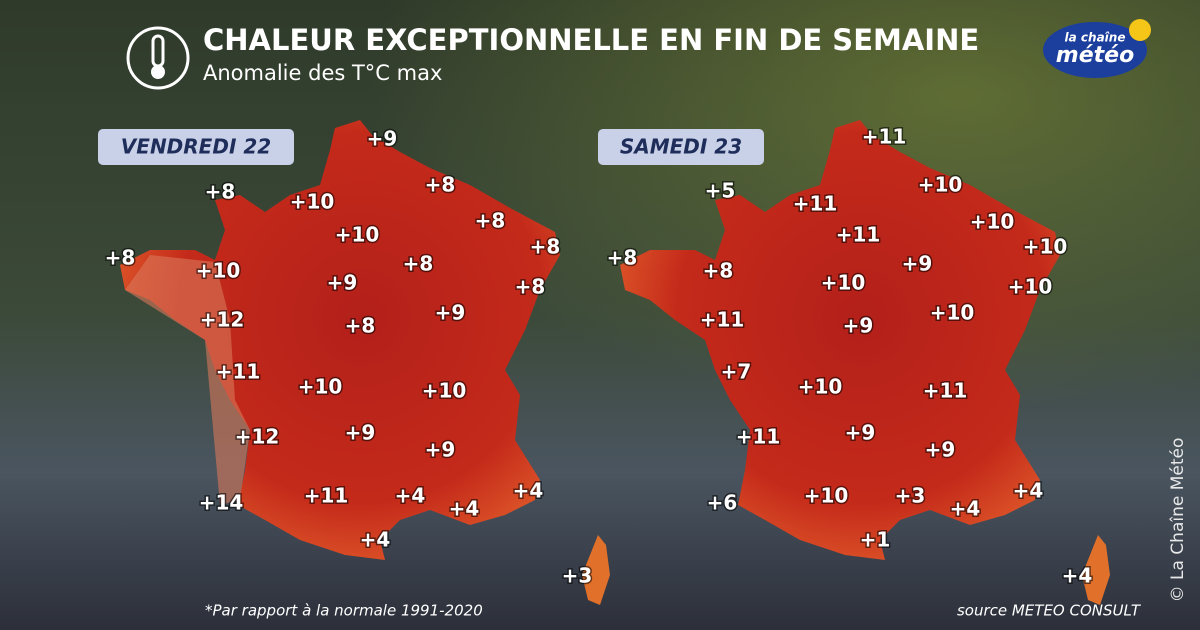  I want to click on logo-main: météo, so click(1095, 55).